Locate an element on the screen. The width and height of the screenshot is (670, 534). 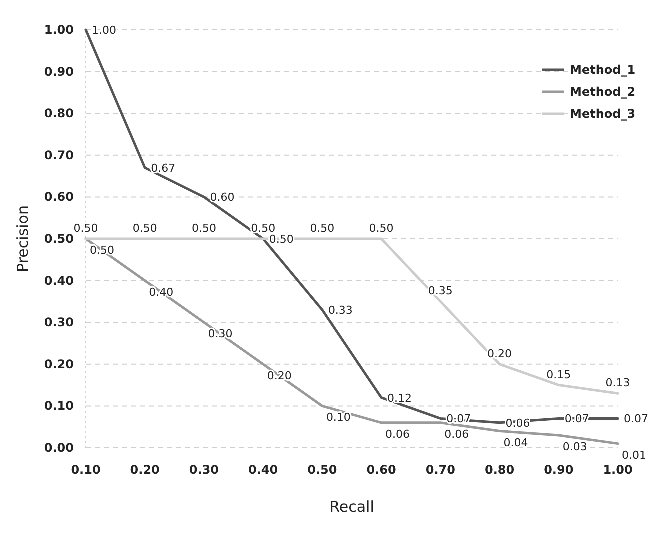
y-tick-label: 0.10 is located at coordinates (59, 406).